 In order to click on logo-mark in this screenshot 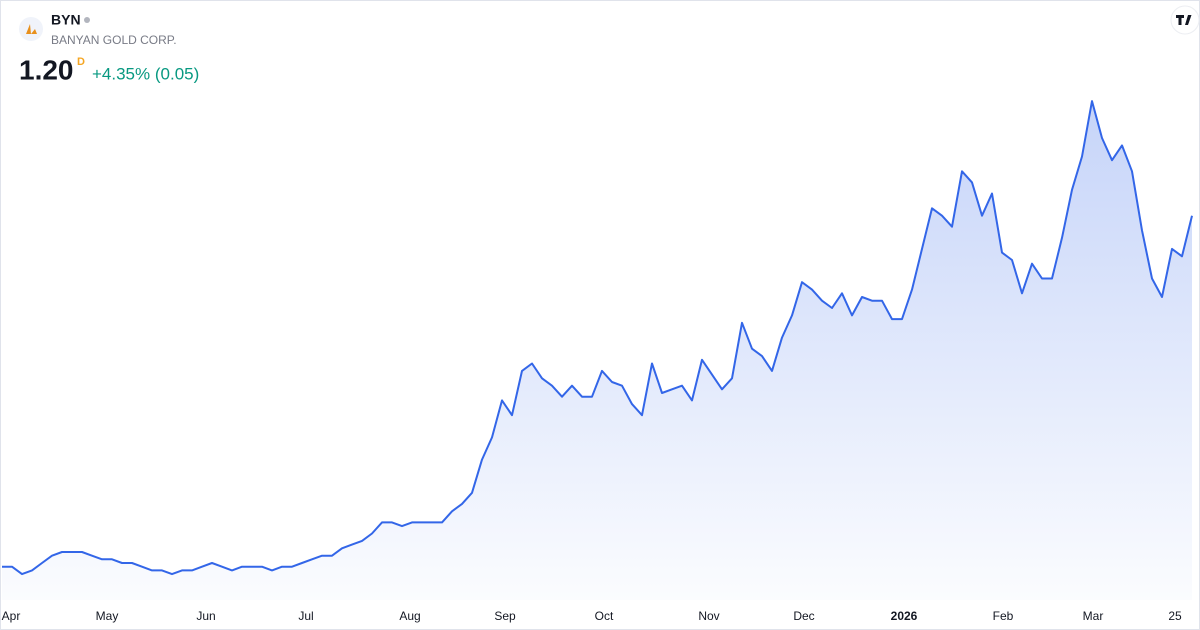, I will do `click(31, 29)`.